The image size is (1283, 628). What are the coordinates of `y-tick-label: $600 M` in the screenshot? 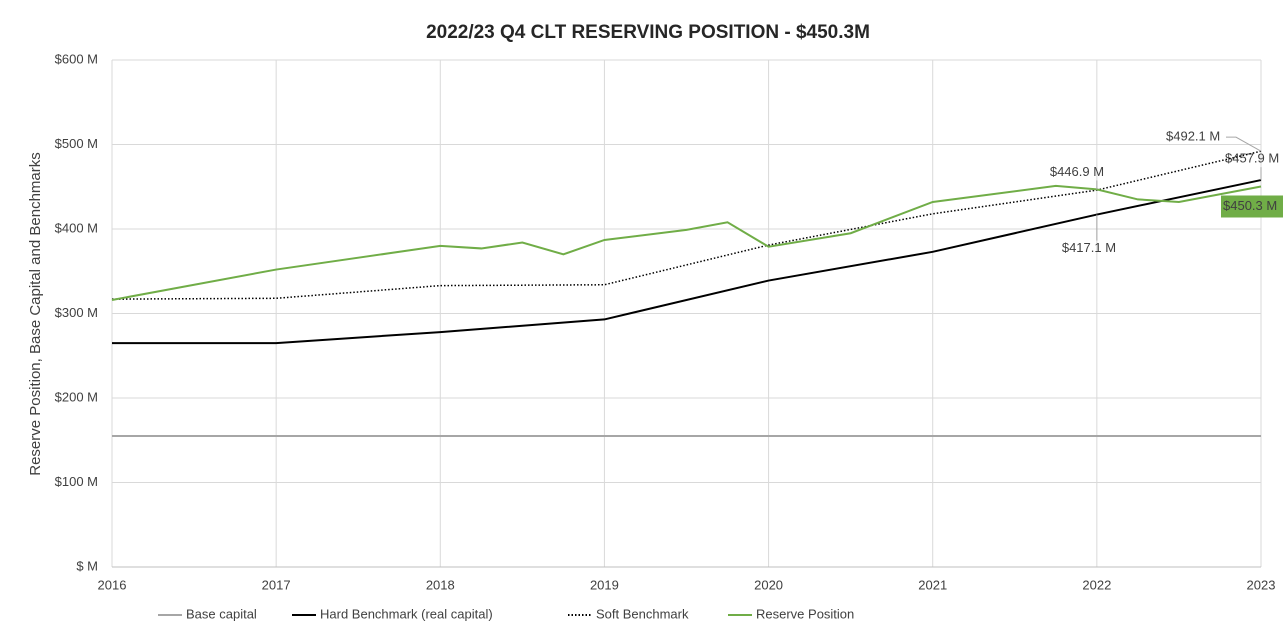 It's located at (76, 58).